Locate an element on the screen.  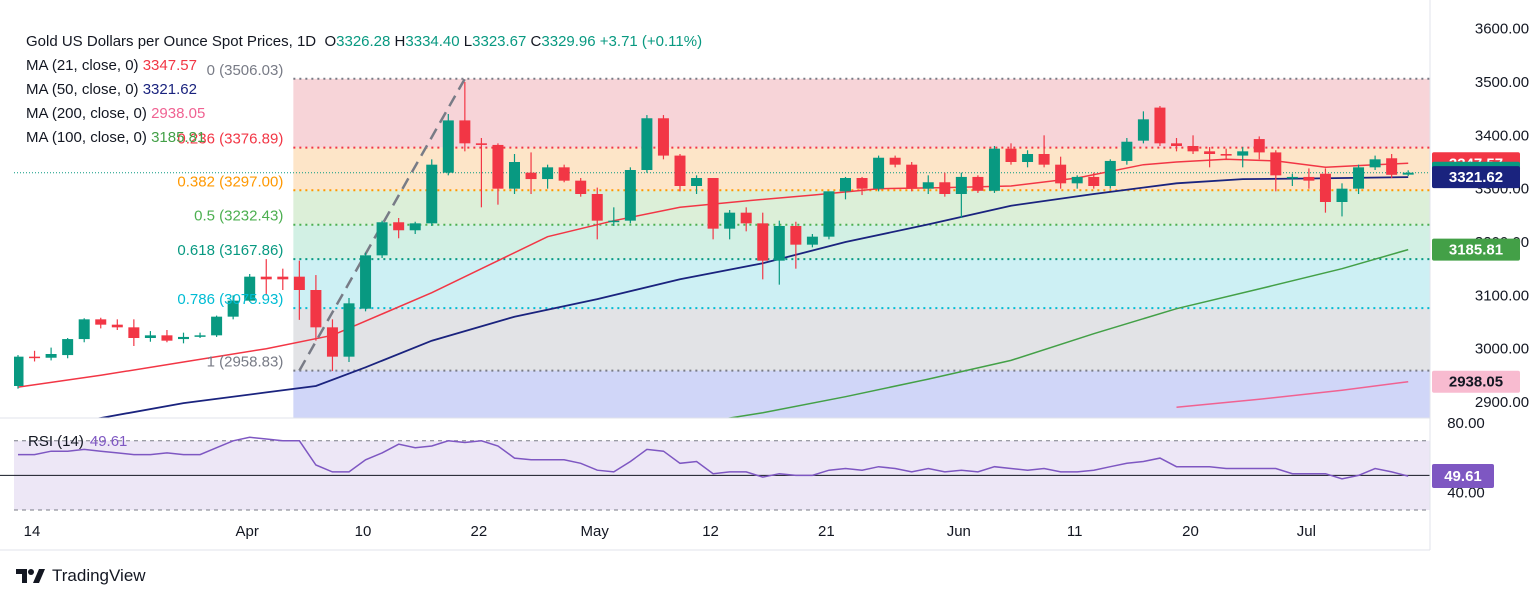
fib-label-0.618: 0.618 (3167.86) is located at coordinates (230, 250).